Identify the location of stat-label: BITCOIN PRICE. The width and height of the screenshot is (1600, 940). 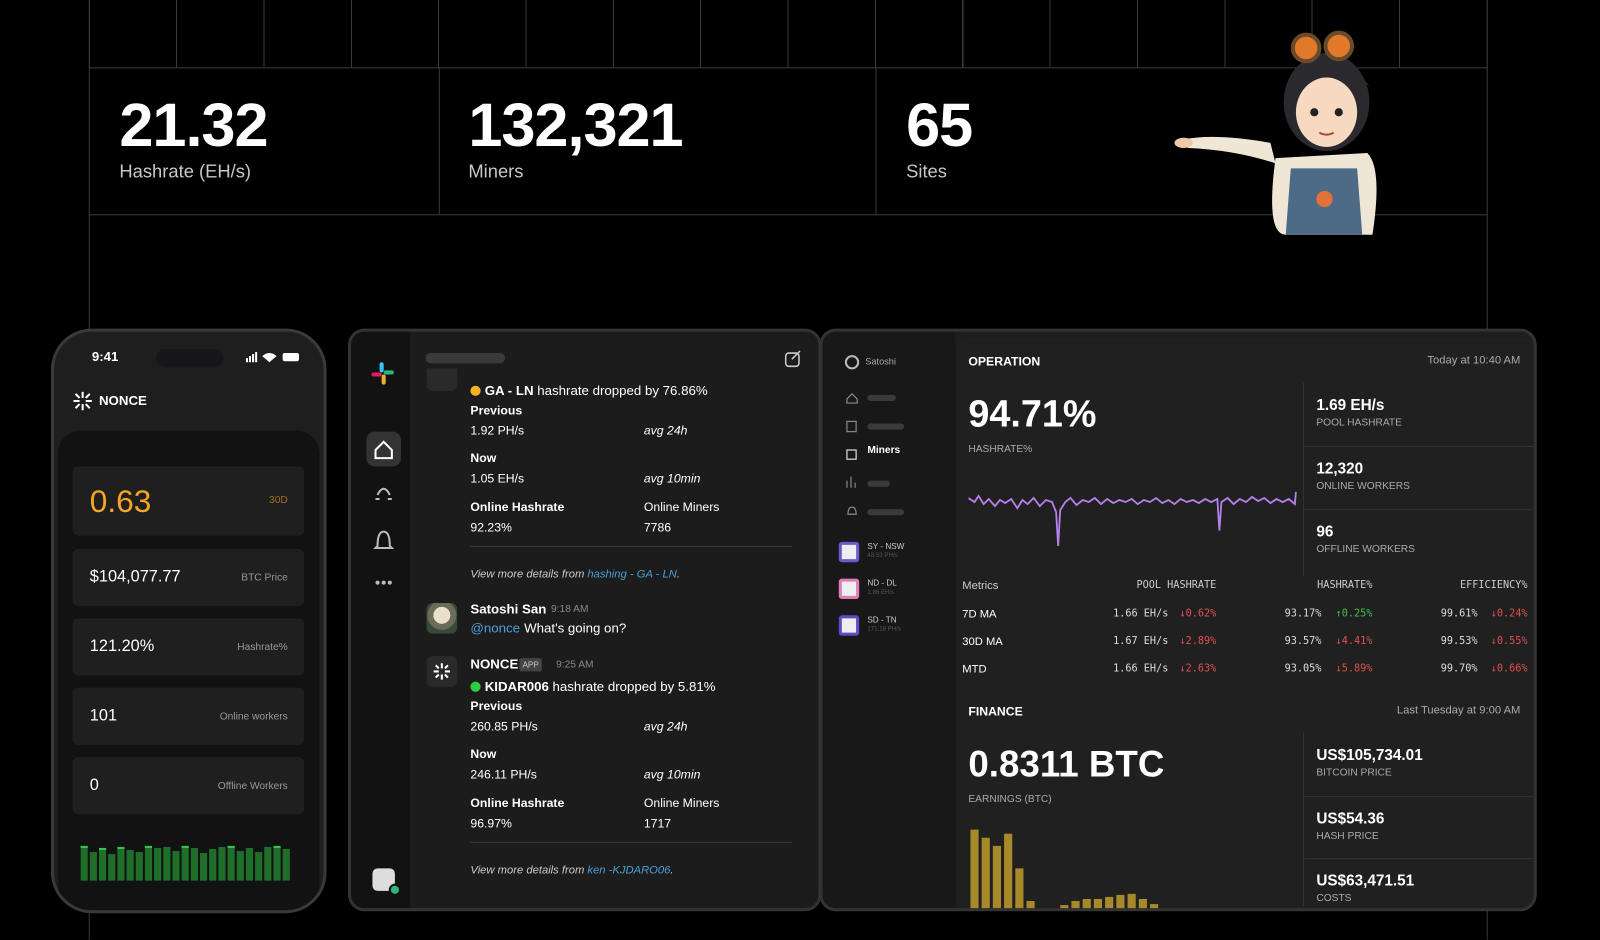
(1354, 773).